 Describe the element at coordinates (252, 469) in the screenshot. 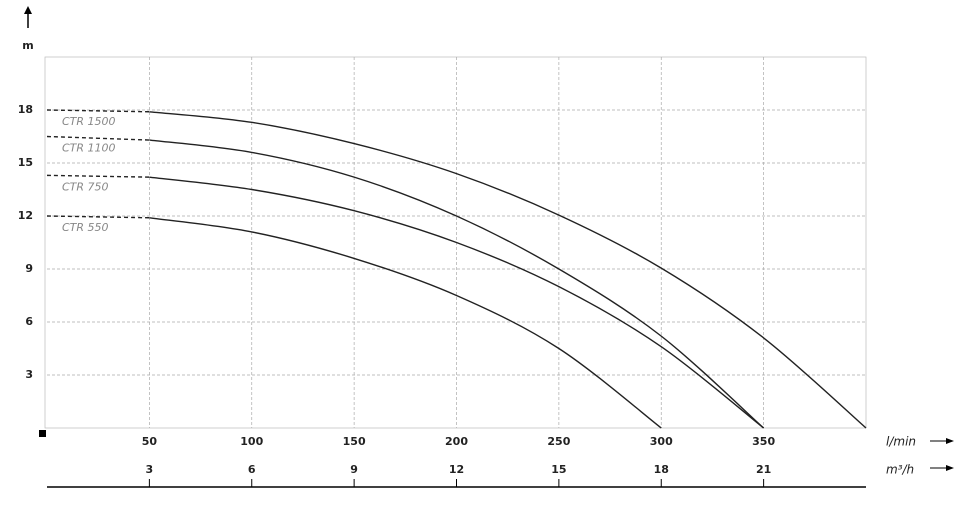

I see `x2-tick-label: 6` at that location.